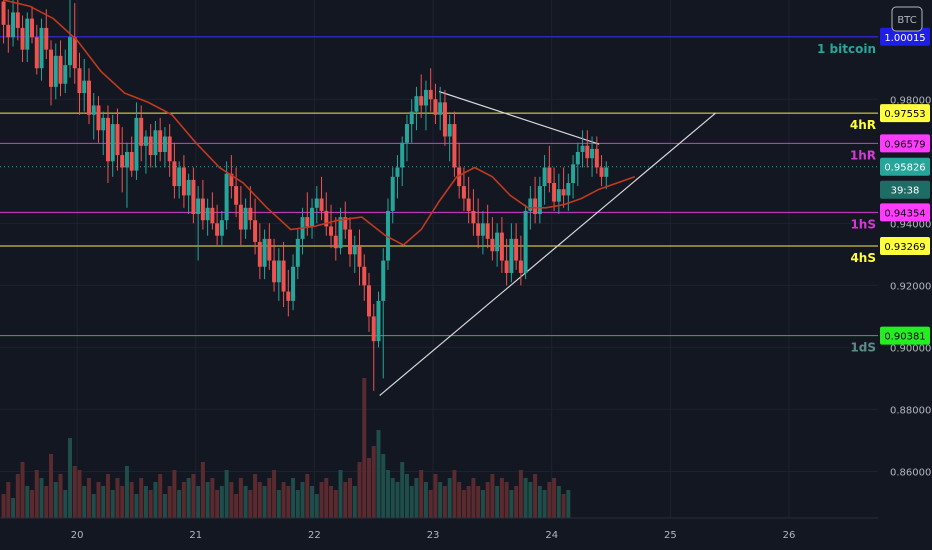 This screenshot has width=932, height=550. I want to click on currency-badge-label: BTC, so click(906, 20).